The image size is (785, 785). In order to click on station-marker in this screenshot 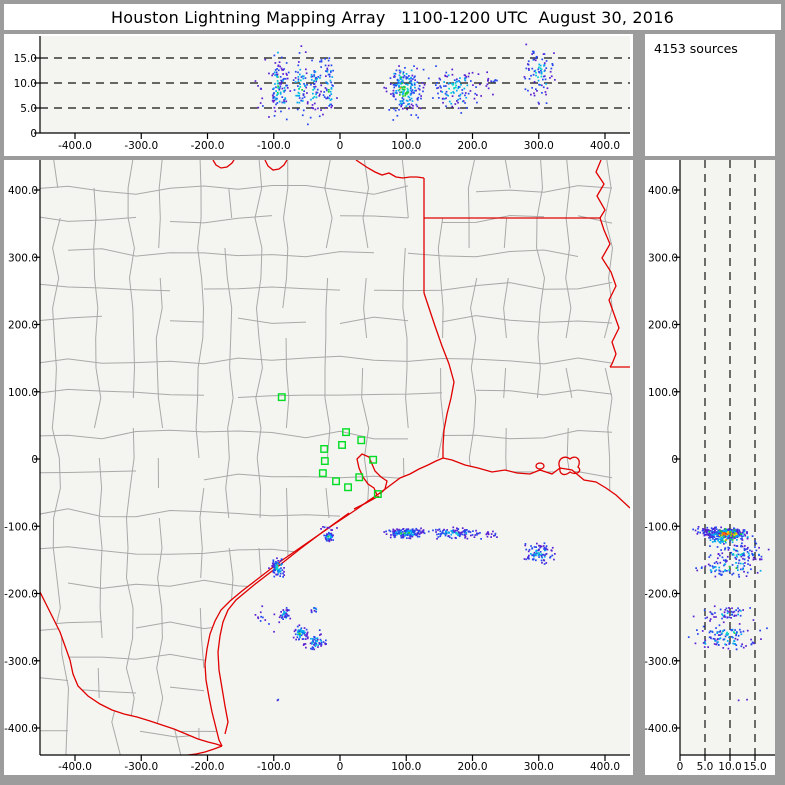, I will do `click(324, 449)`.